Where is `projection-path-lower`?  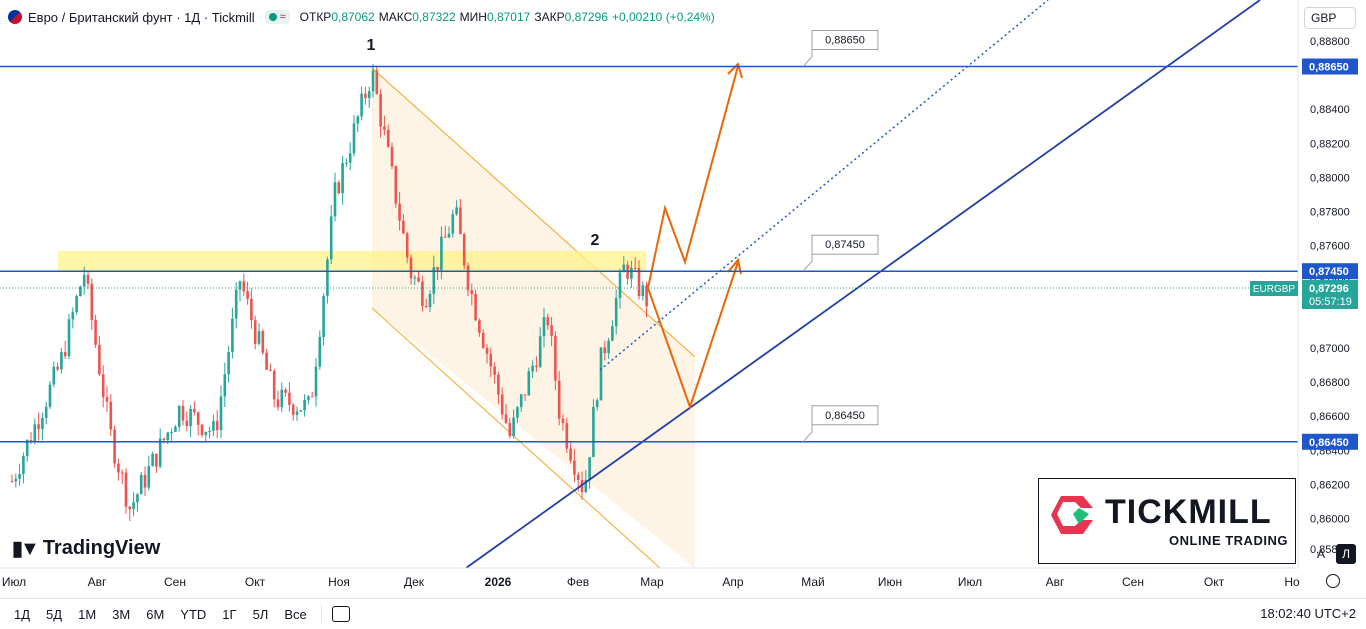 projection-path-lower is located at coordinates (693, 336).